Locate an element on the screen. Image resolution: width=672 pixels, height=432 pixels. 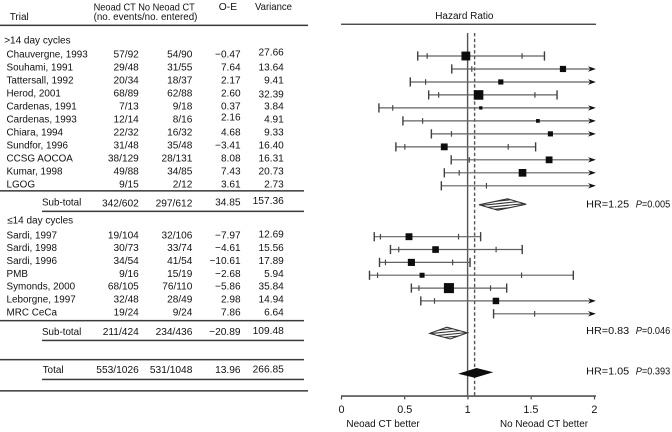
svg-text: 531/1048 is located at coordinates (171, 370).